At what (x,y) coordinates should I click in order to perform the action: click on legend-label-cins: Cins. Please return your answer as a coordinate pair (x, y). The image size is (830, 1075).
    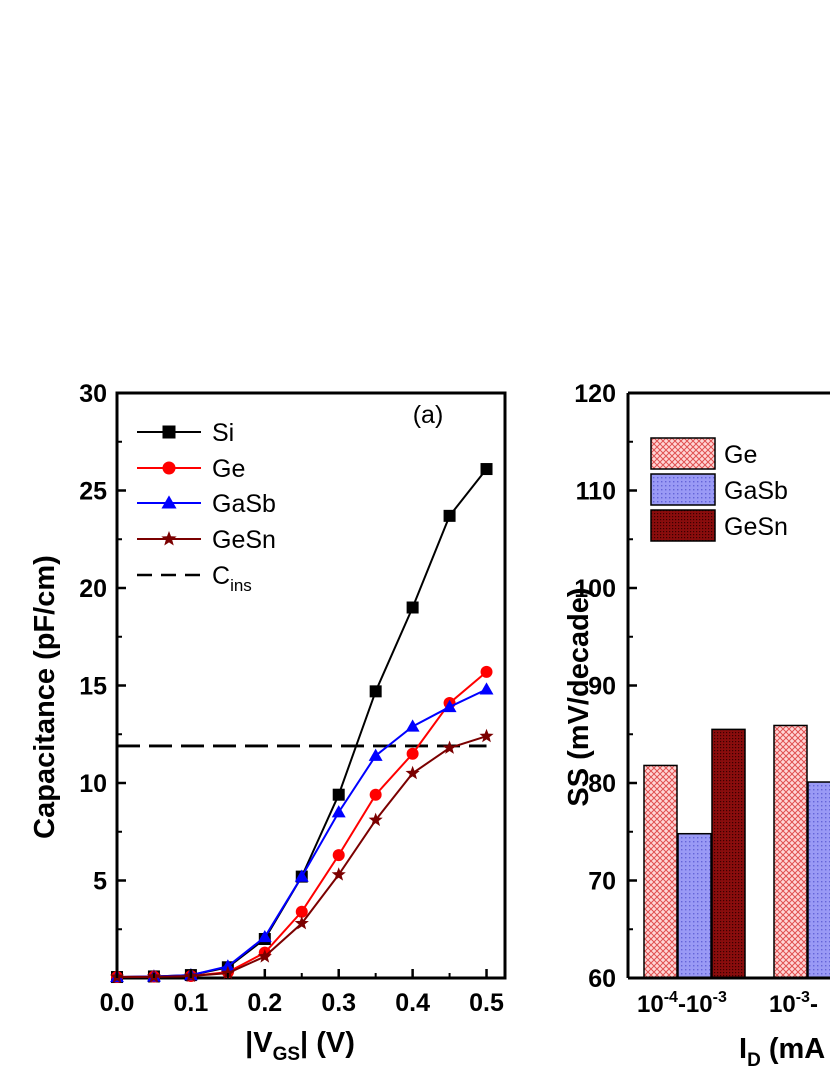
    Looking at the image, I should click on (232, 578).